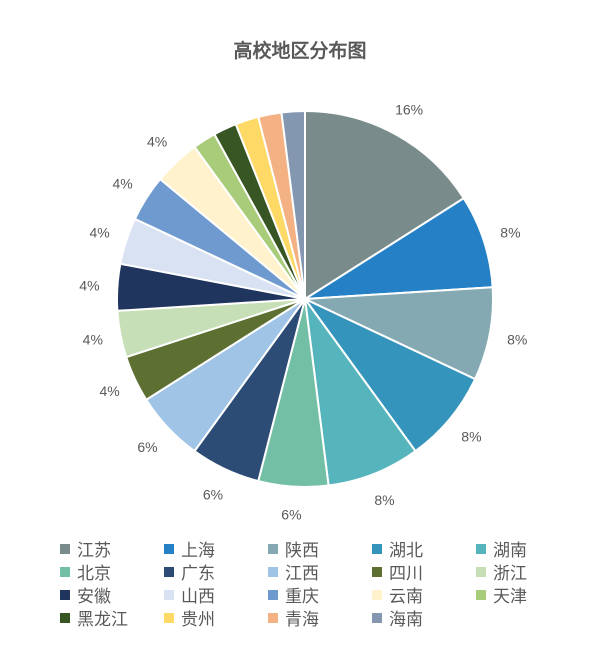 Image resolution: width=592 pixels, height=667 pixels. Describe the element at coordinates (102, 620) in the screenshot. I see `legend-label: 黑龙江` at that location.